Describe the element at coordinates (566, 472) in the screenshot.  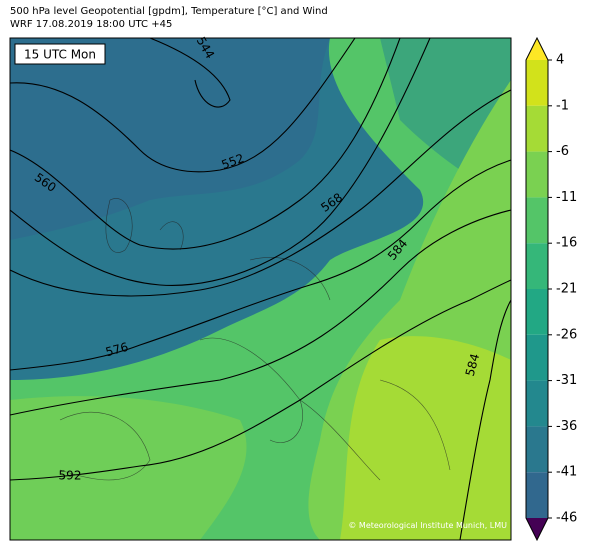
I see `colorbar-tick-label: -41` at that location.